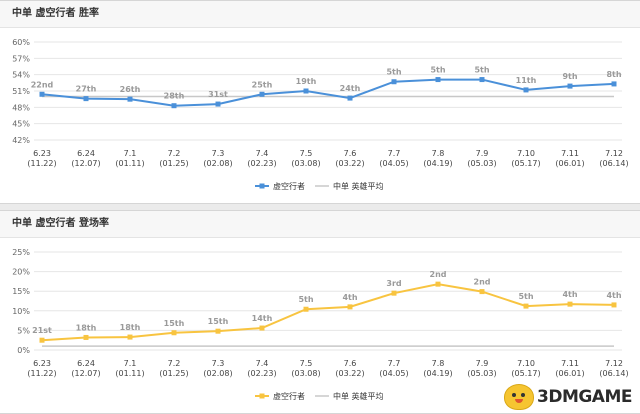 Image resolution: width=640 pixels, height=414 pixels. What do you see at coordinates (42, 330) in the screenshot?
I see `data-label: 21st` at bounding box center [42, 330].